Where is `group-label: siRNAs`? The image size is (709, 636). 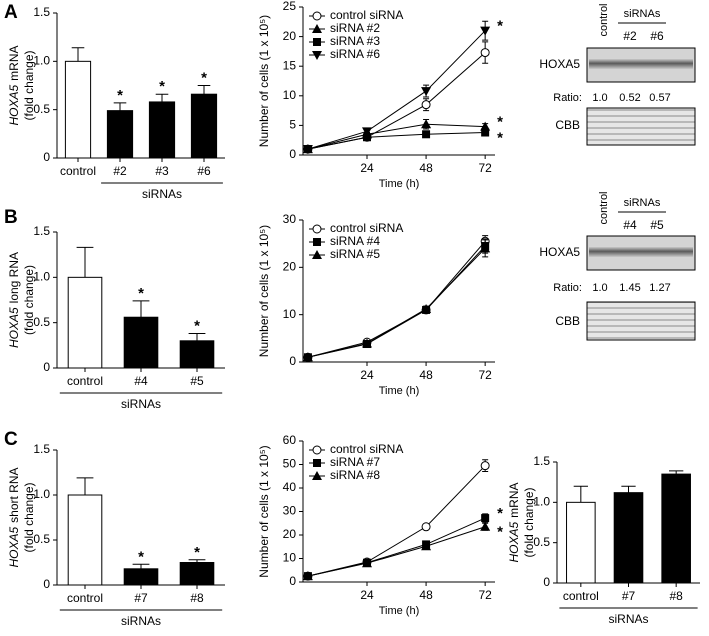 group-label: siRNAs is located at coordinates (628, 619).